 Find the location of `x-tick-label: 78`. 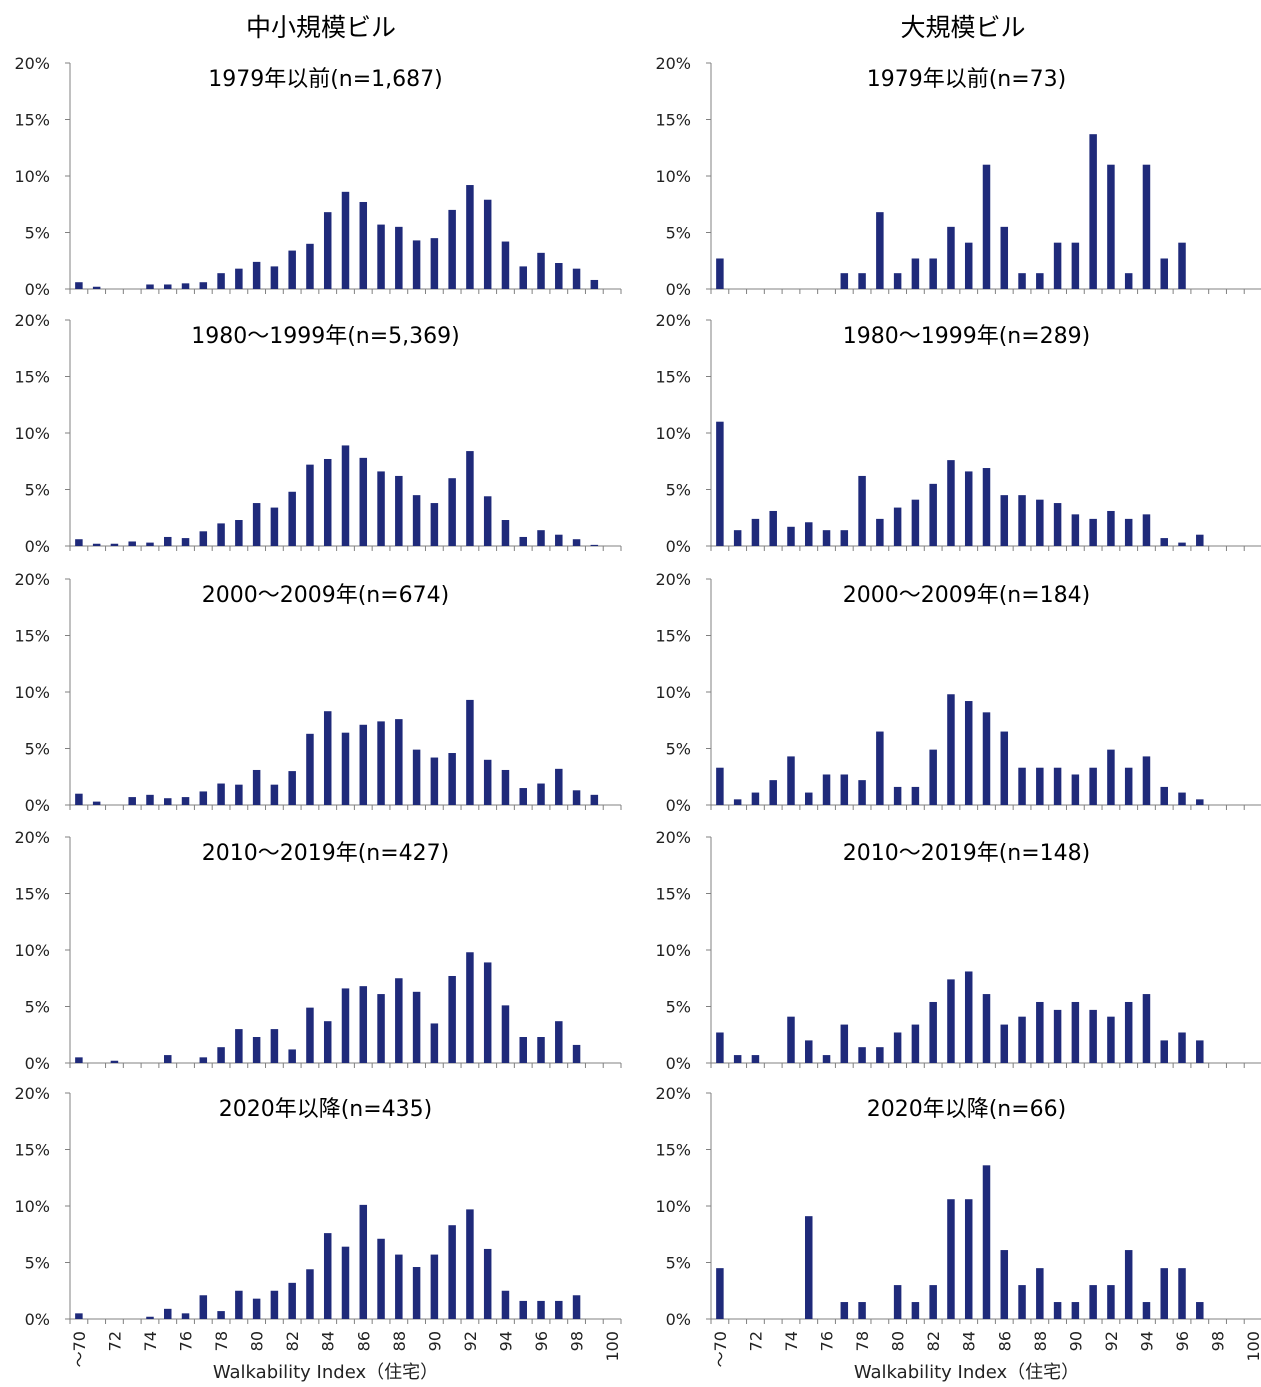

x-tick-label: 78 is located at coordinates (862, 1341).